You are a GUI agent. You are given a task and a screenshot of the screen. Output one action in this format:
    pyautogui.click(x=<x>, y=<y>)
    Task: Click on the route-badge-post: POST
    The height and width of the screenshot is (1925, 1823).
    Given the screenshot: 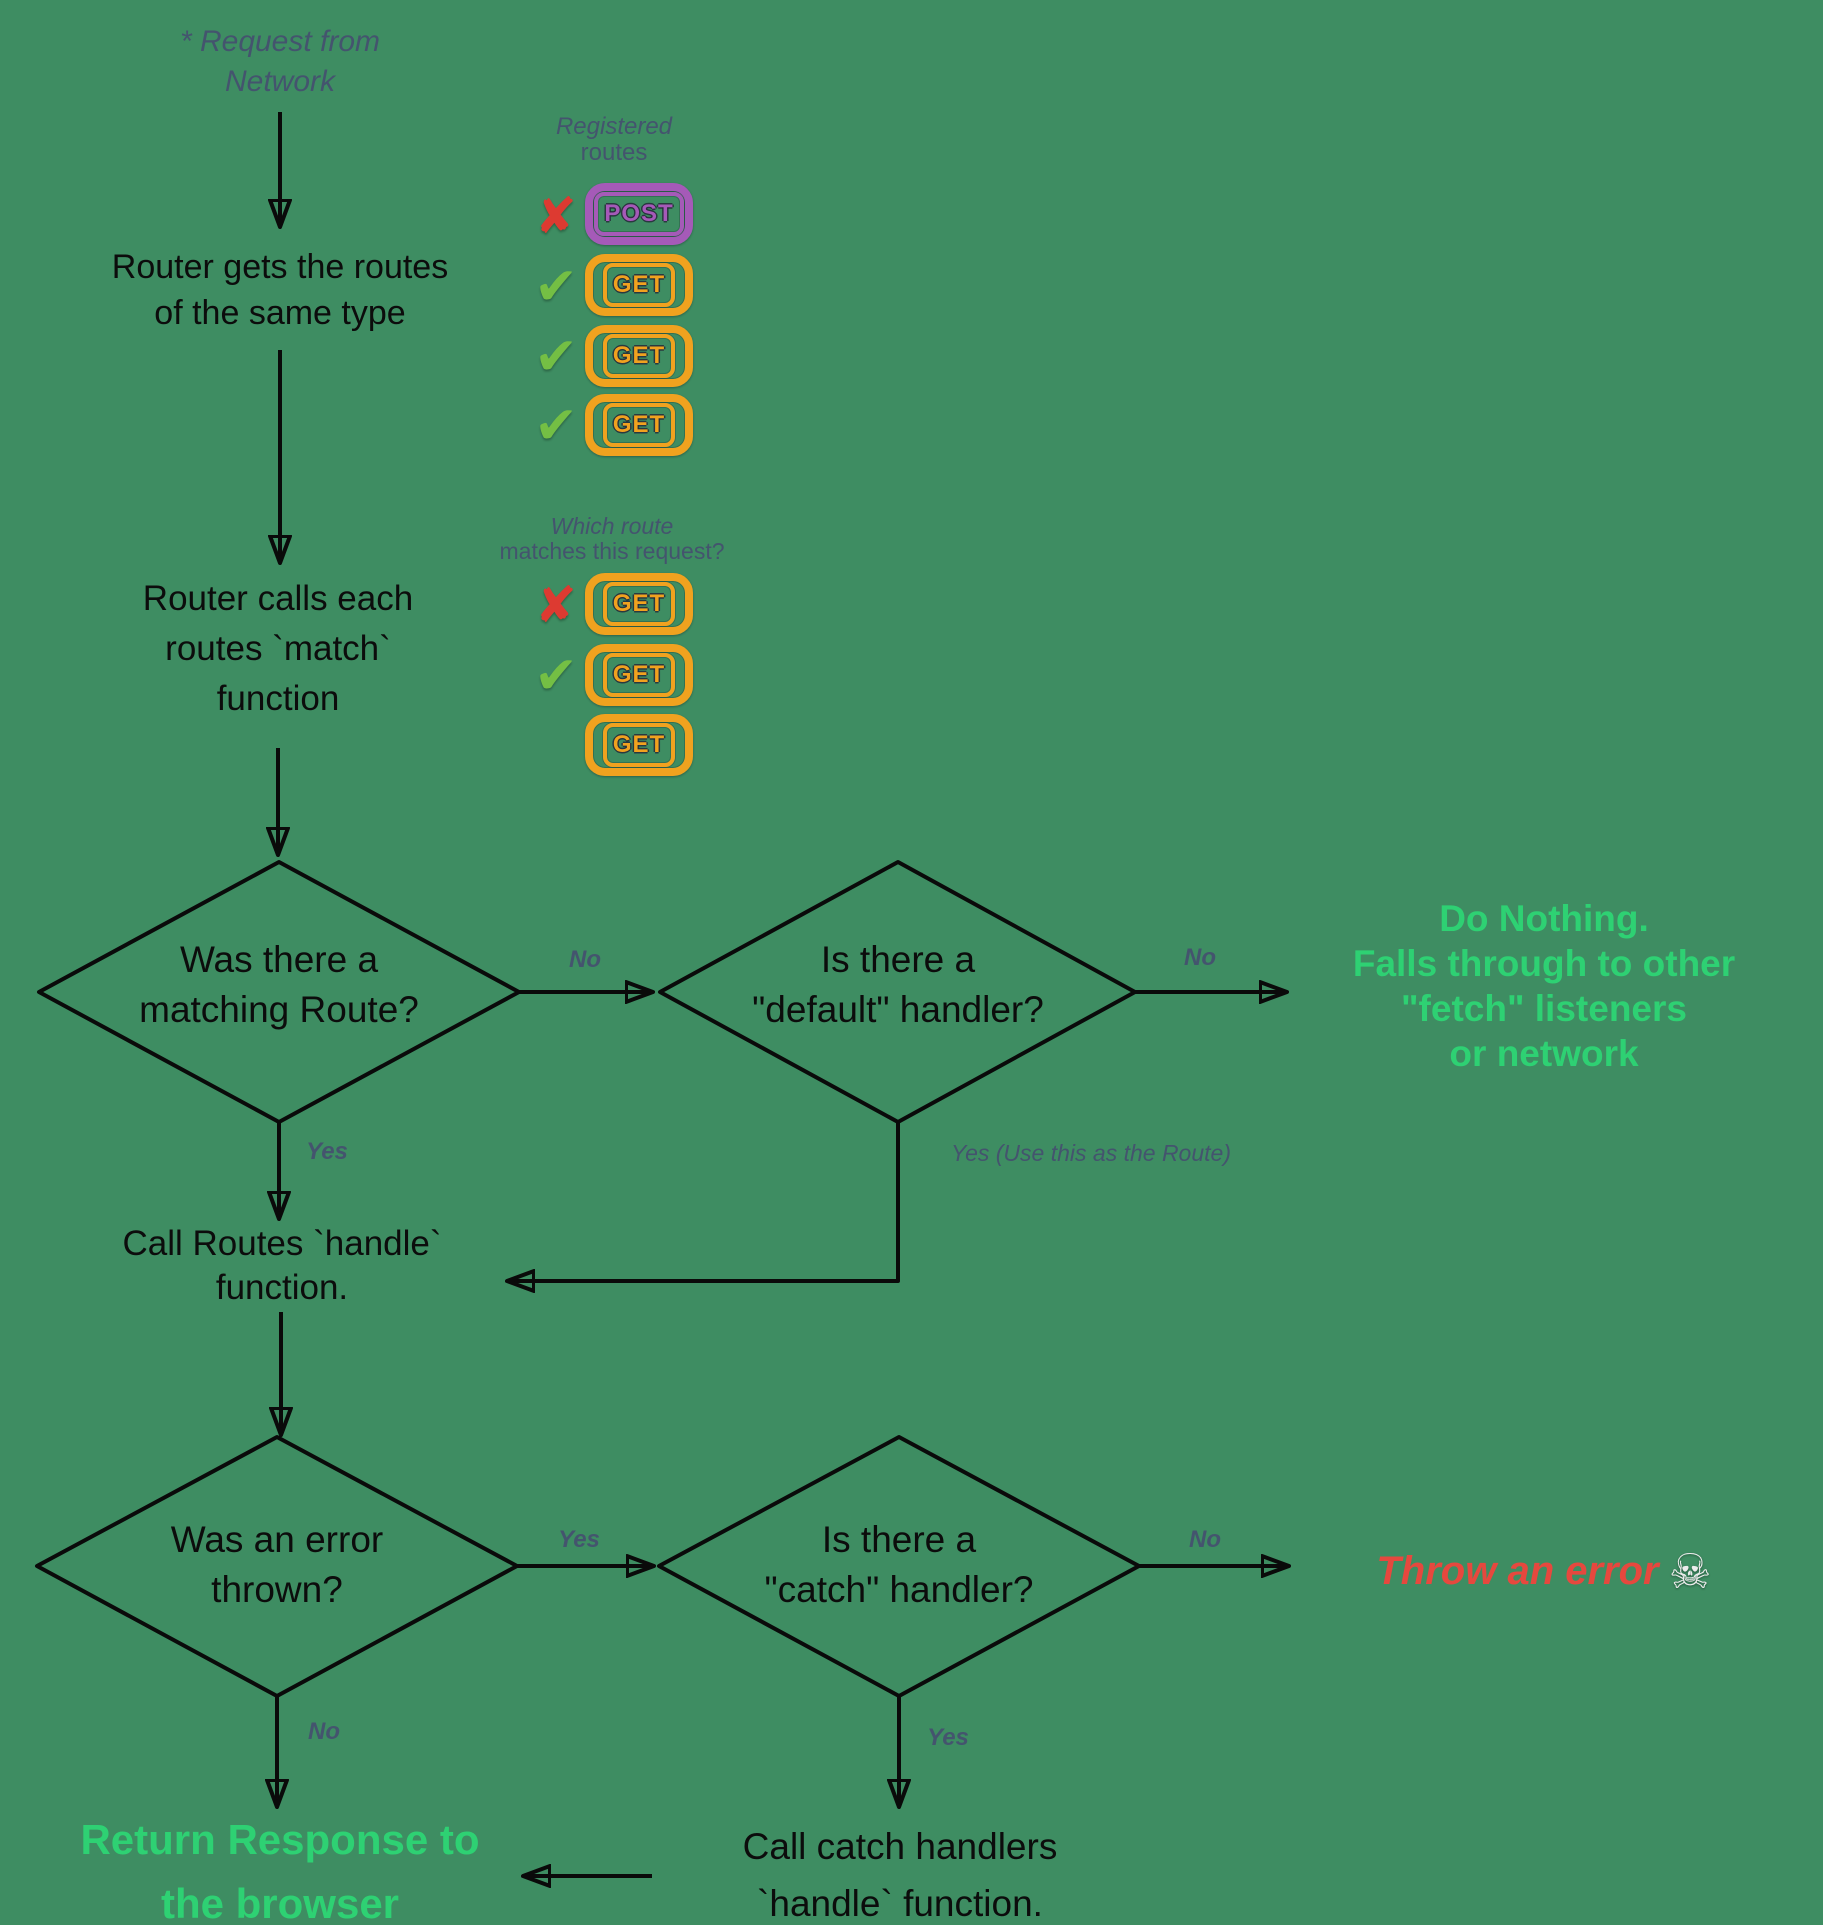 What is the action you would take?
    pyautogui.click(x=639, y=214)
    